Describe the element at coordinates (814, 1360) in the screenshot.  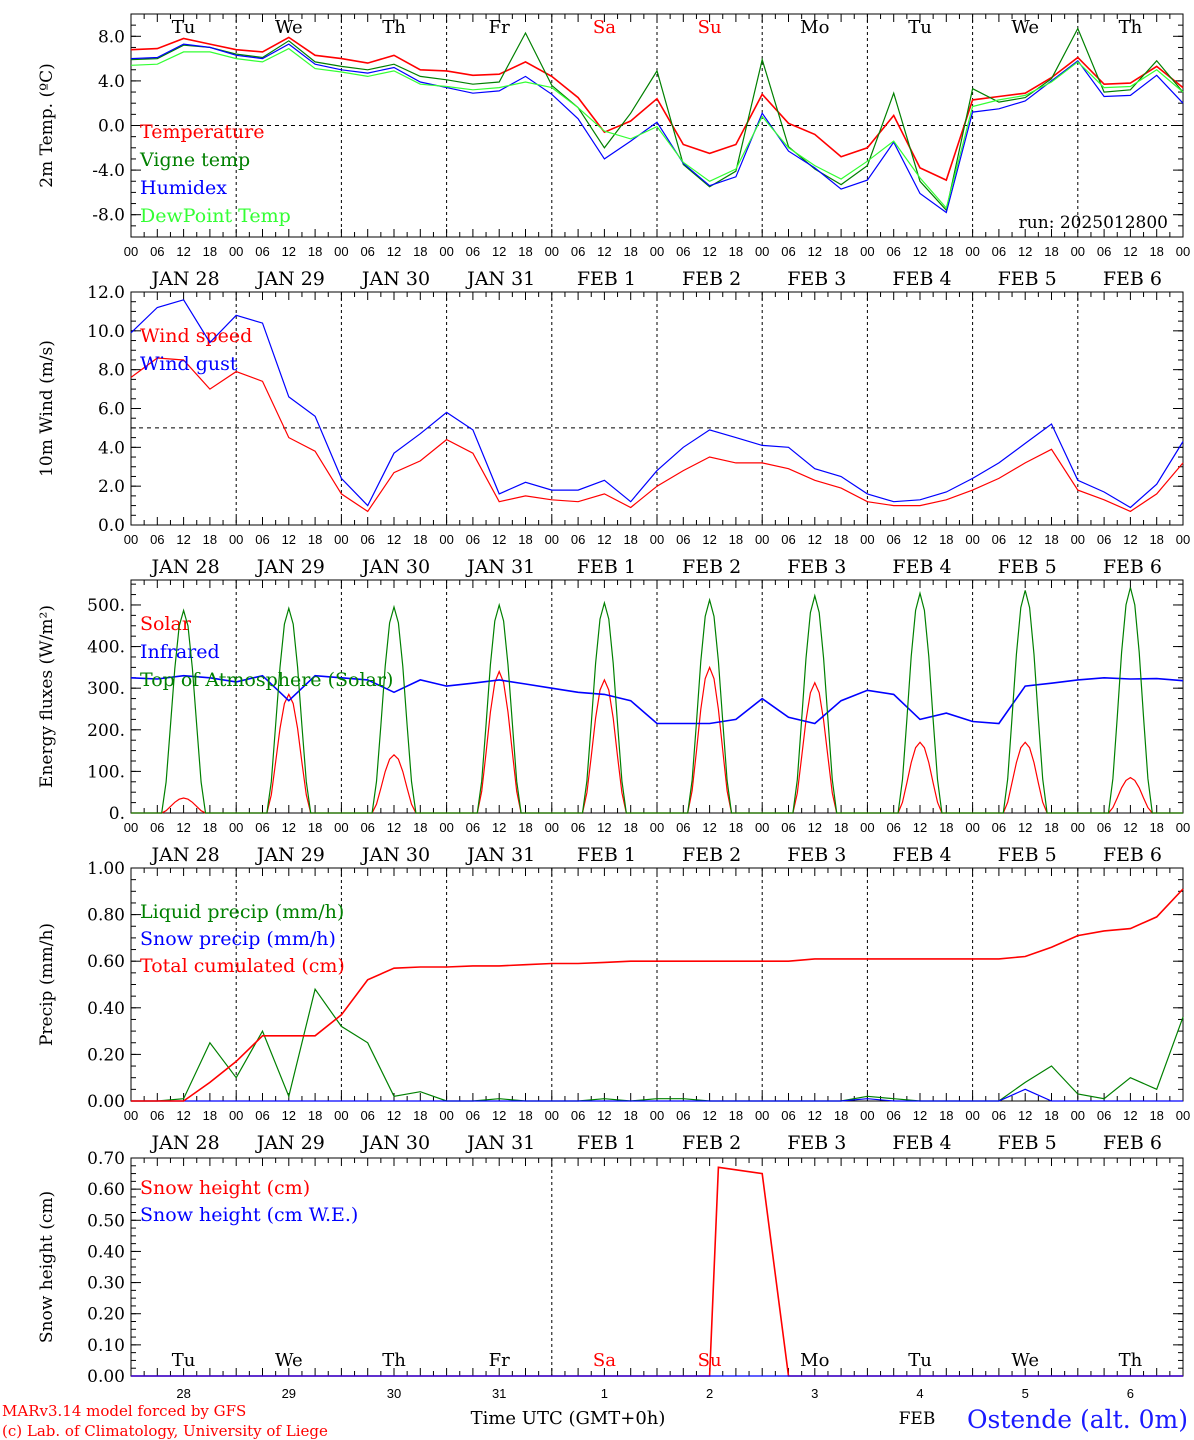
I see `weekday-label: Mo` at that location.